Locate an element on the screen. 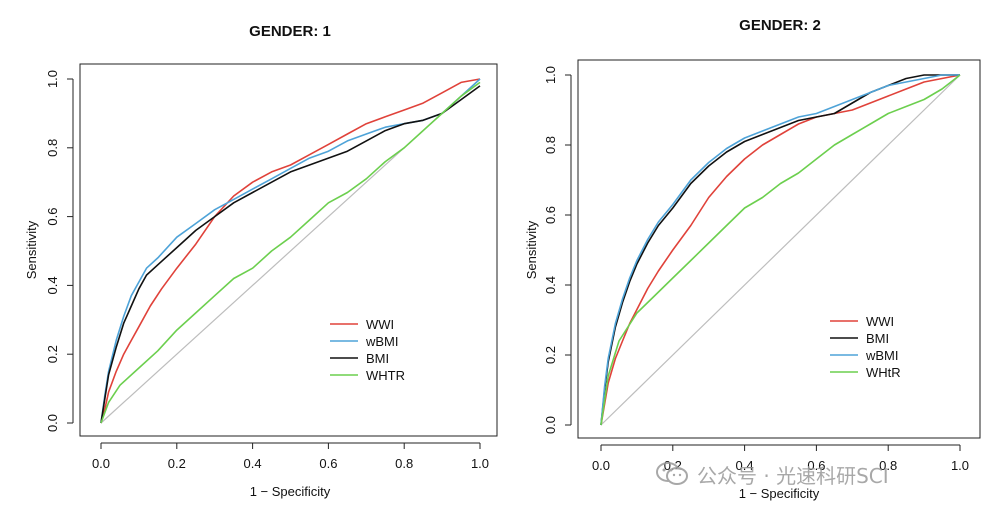  chart-title: GENDER: 2 is located at coordinates (780, 25).